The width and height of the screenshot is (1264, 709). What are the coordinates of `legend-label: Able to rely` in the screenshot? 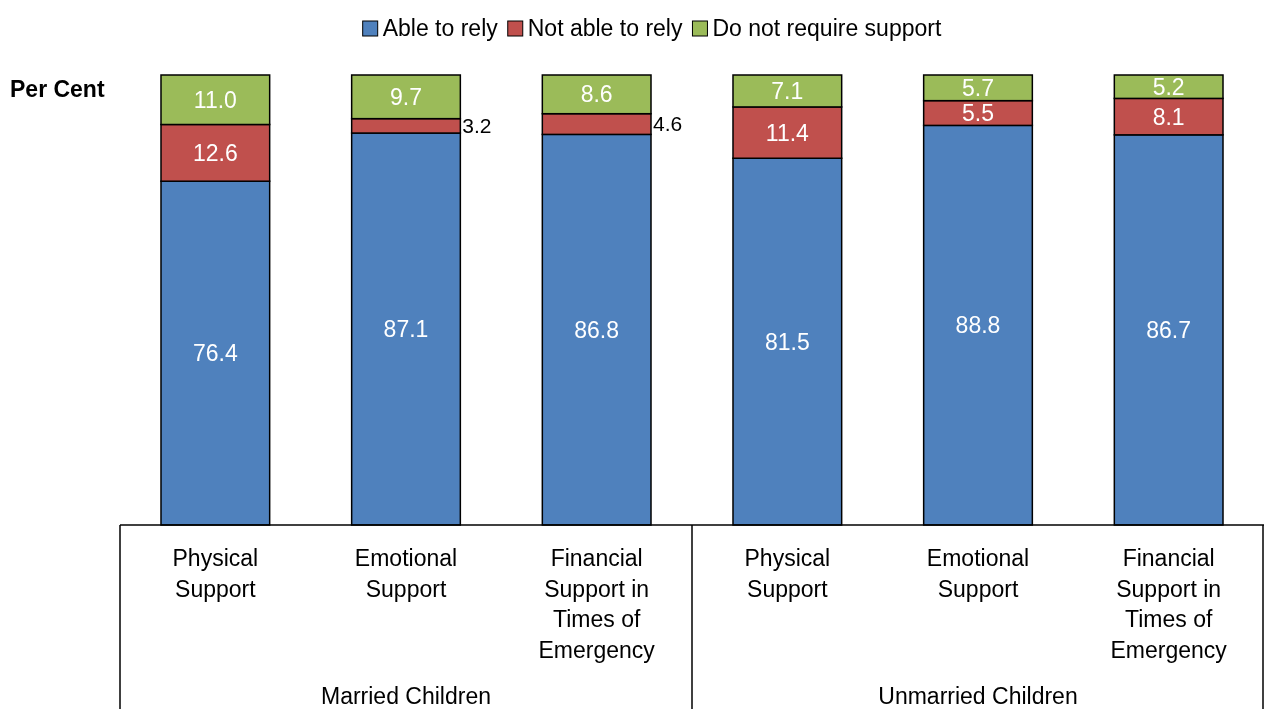 It's located at (440, 28).